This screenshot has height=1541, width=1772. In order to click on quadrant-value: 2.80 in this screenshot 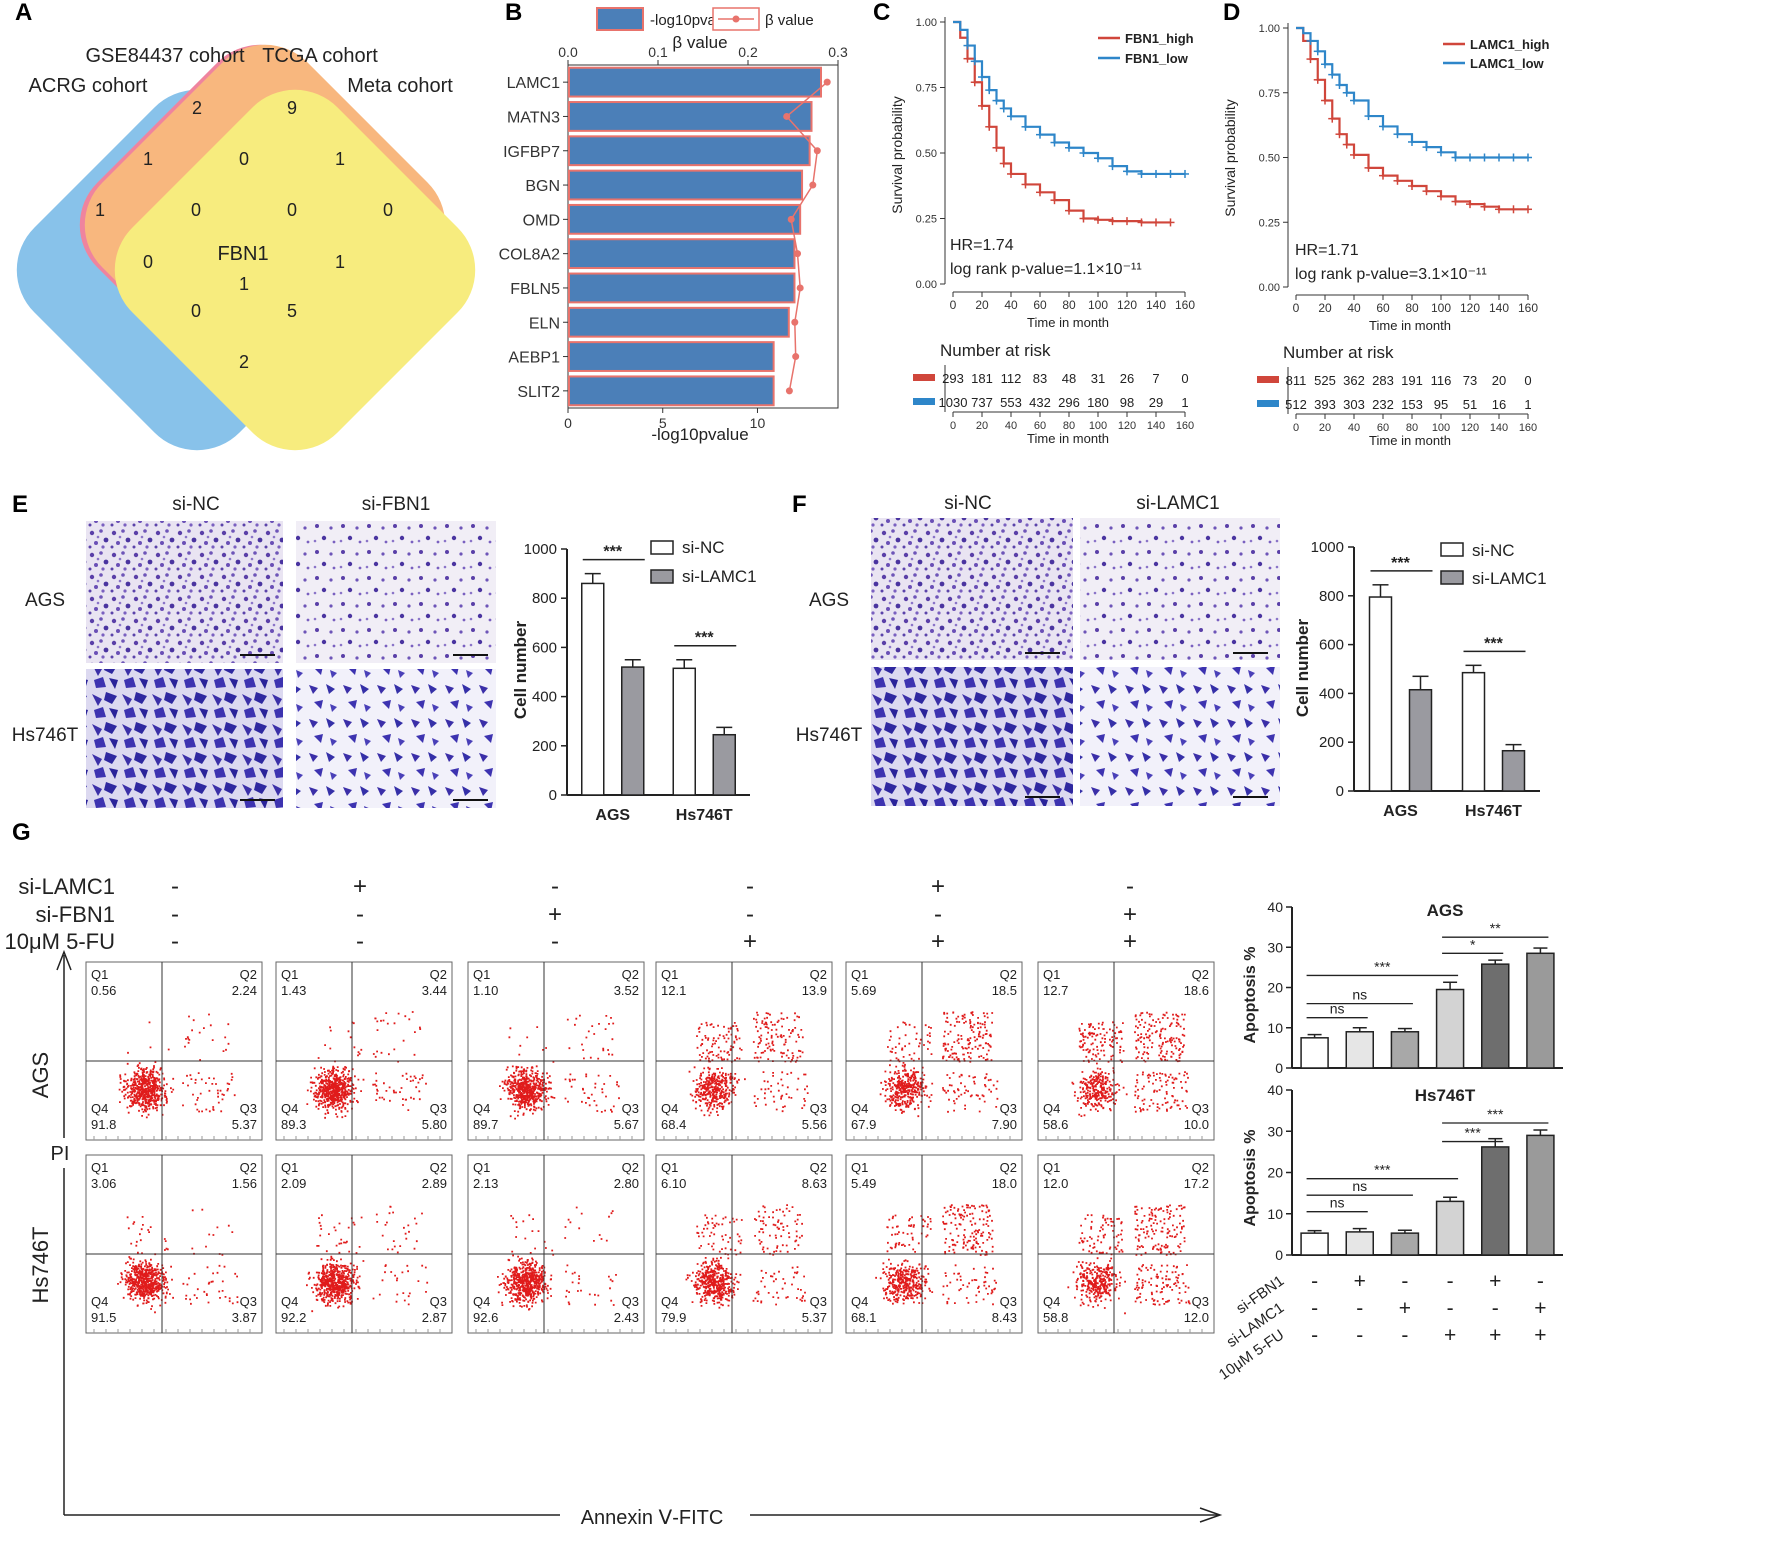, I will do `click(626, 1183)`.